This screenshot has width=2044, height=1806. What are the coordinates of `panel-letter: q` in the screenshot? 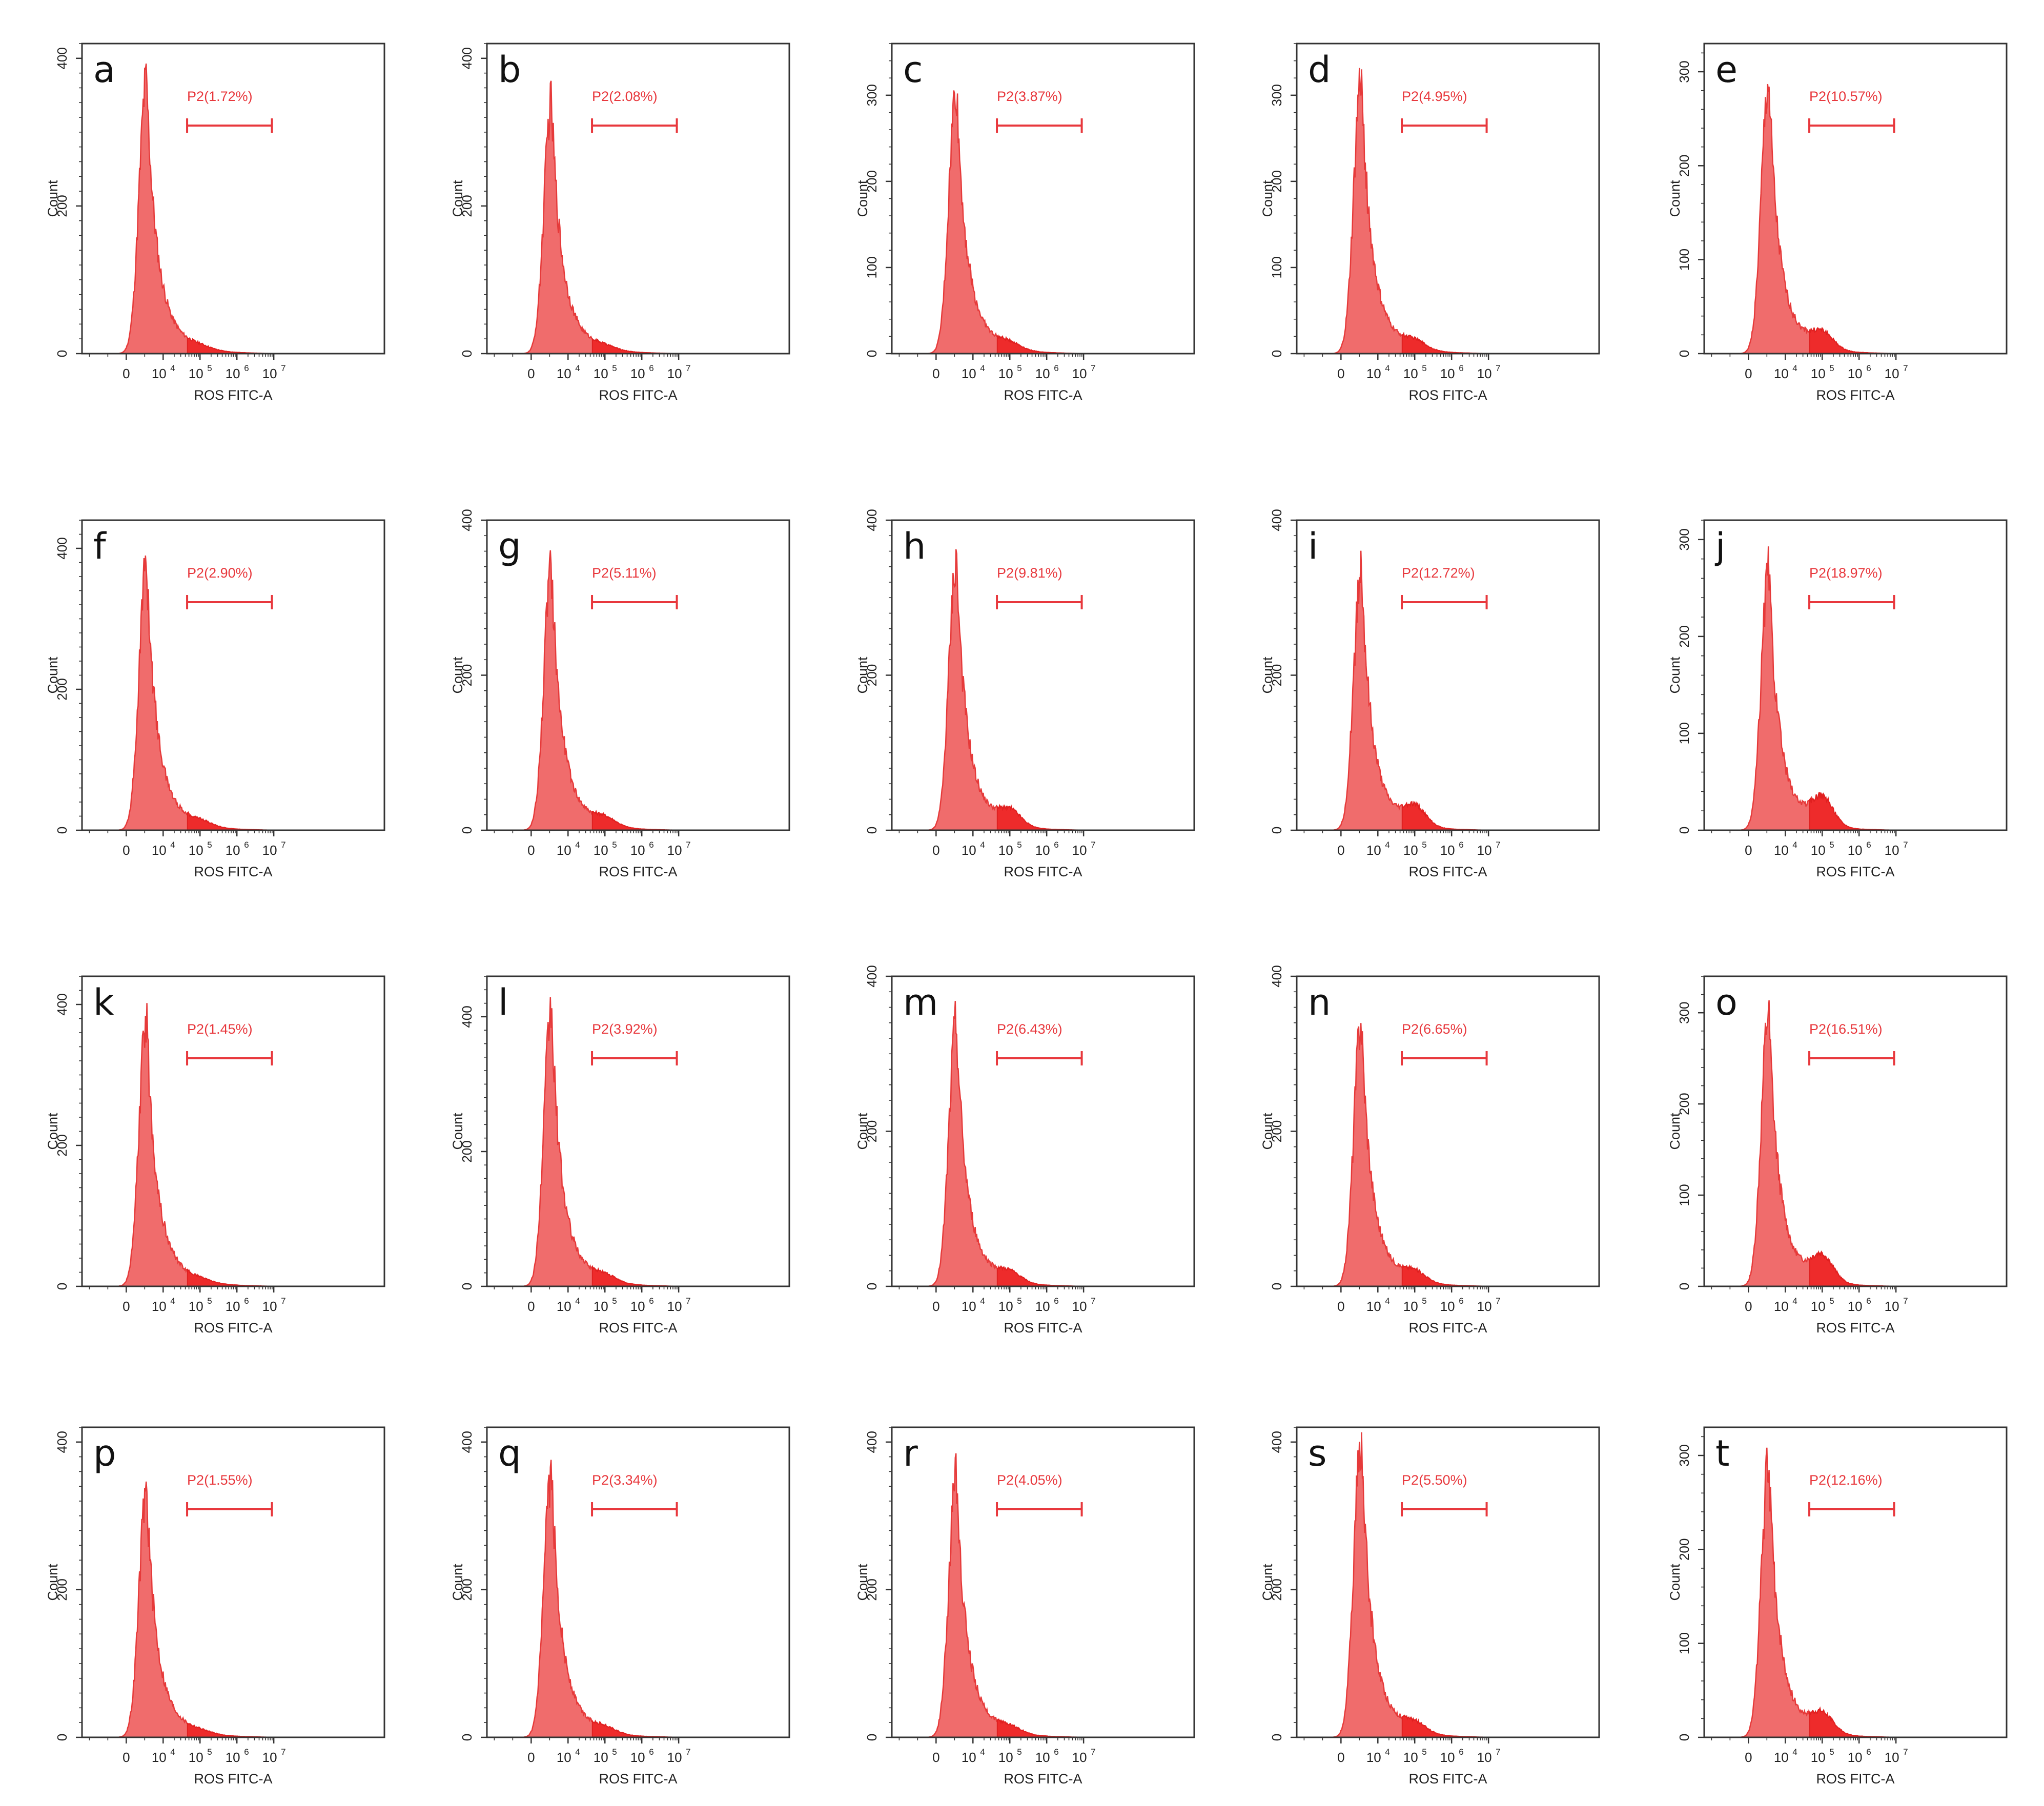 It's located at (509, 1453).